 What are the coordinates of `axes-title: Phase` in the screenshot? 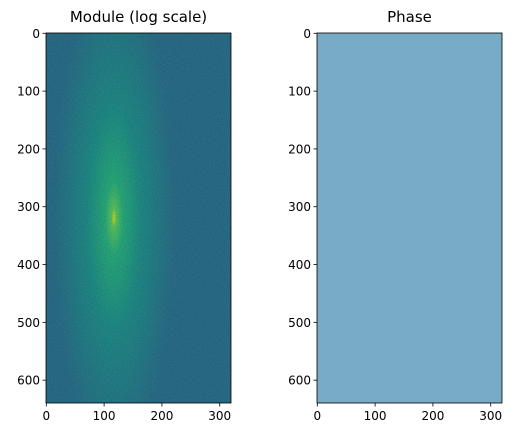 It's located at (409, 17).